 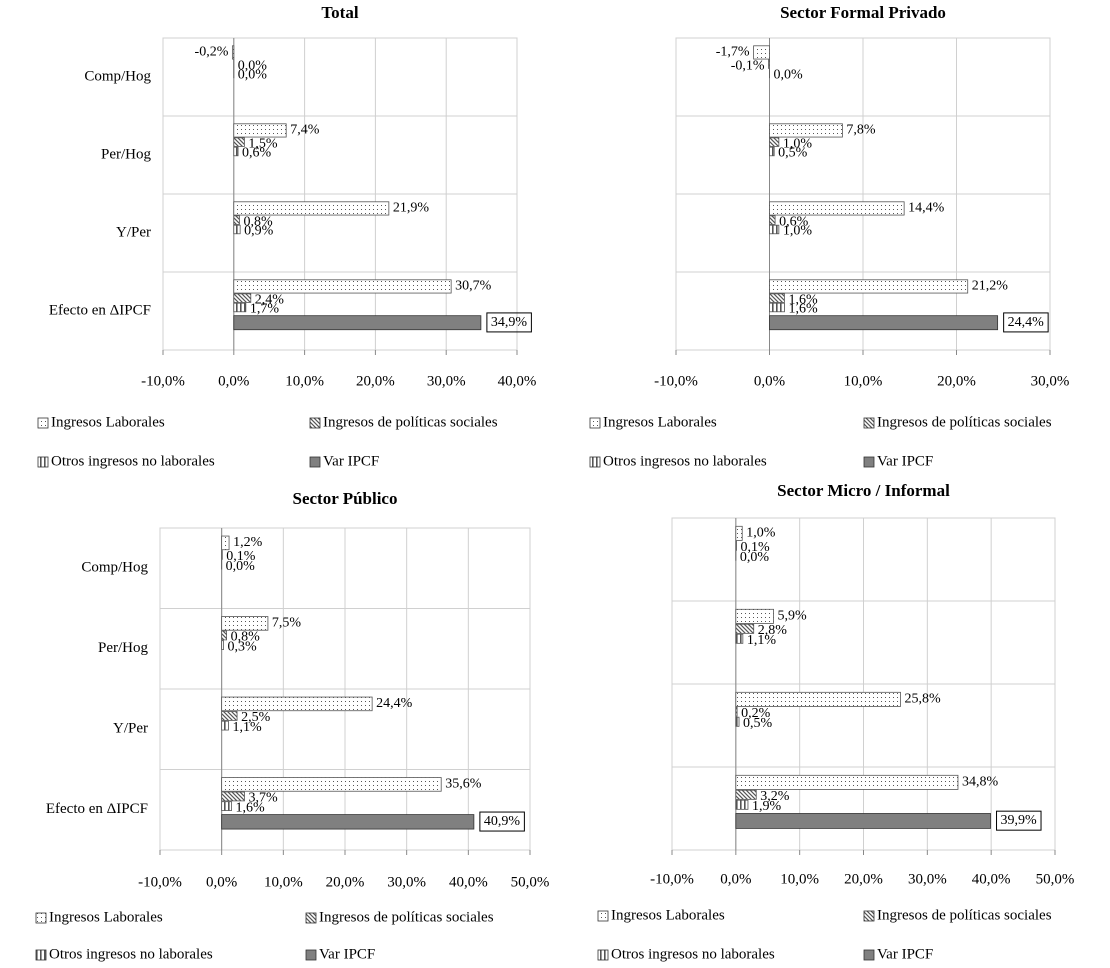 I want to click on value-label: 34,9%, so click(x=509, y=322).